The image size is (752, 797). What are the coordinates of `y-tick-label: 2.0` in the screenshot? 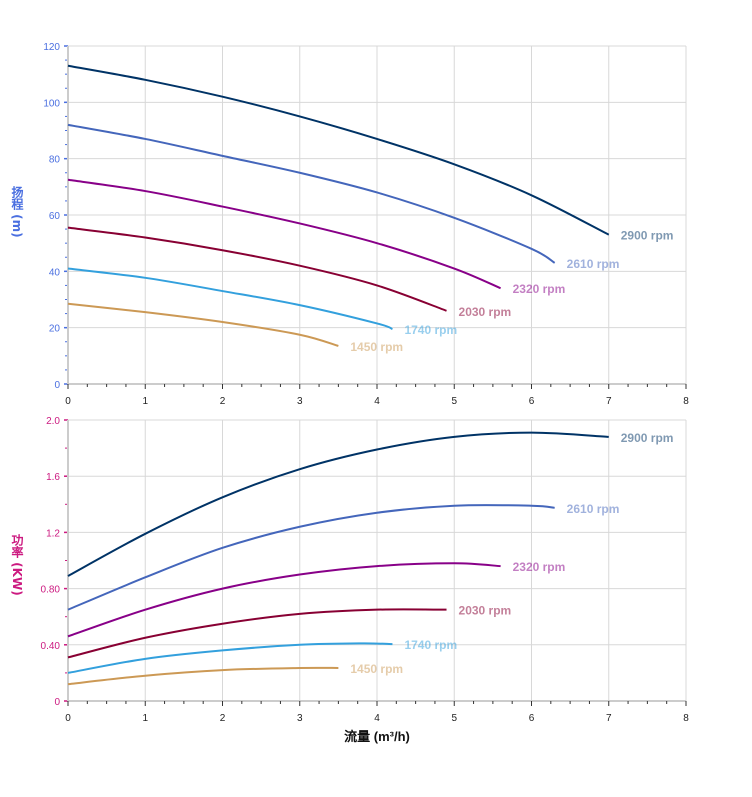 It's located at (53, 421).